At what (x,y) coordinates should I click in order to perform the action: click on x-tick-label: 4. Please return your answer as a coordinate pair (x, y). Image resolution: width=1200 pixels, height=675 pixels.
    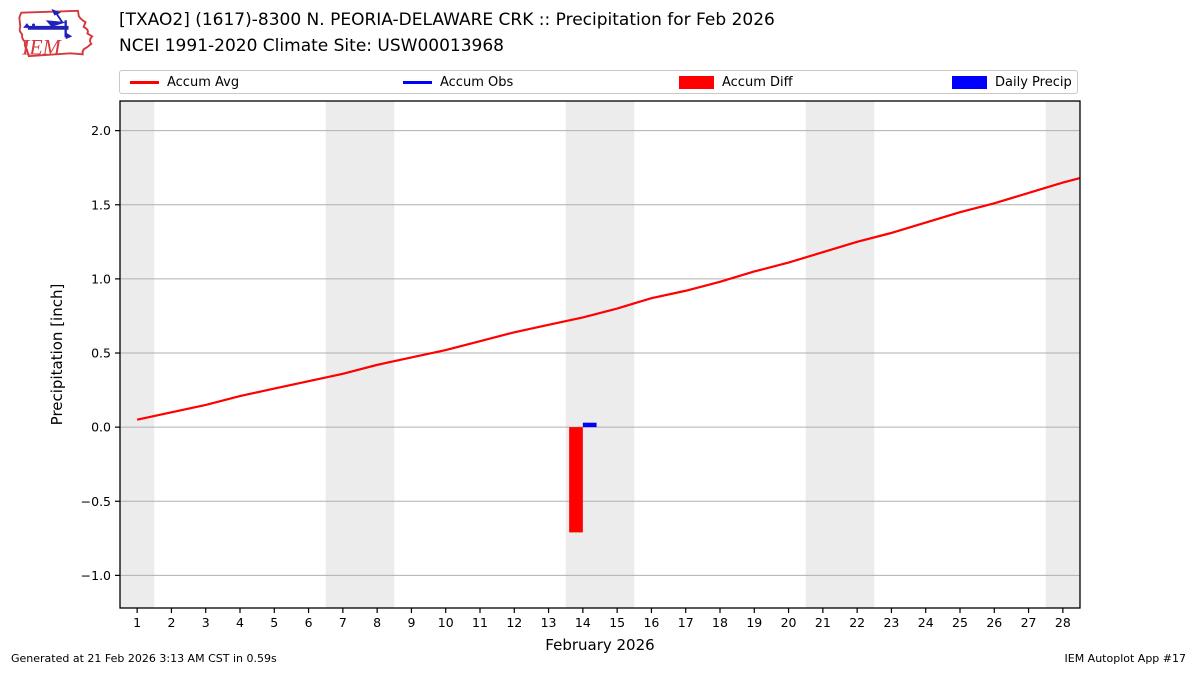
    Looking at the image, I should click on (240, 622).